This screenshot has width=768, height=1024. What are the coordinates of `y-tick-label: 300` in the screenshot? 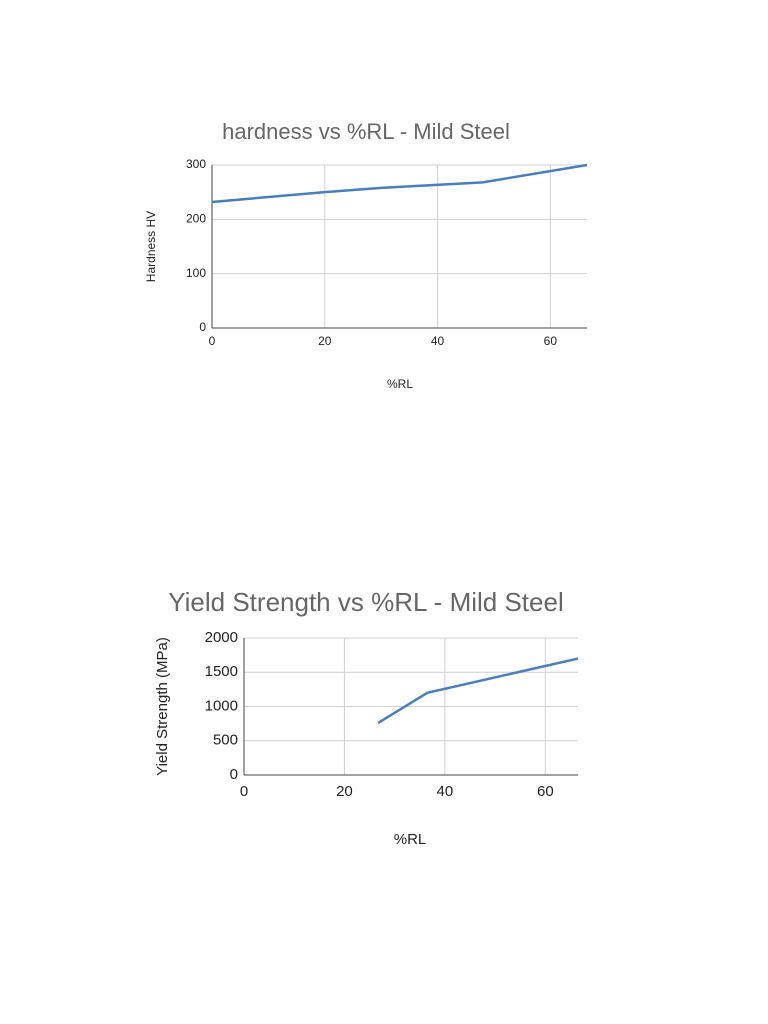 It's located at (196, 164).